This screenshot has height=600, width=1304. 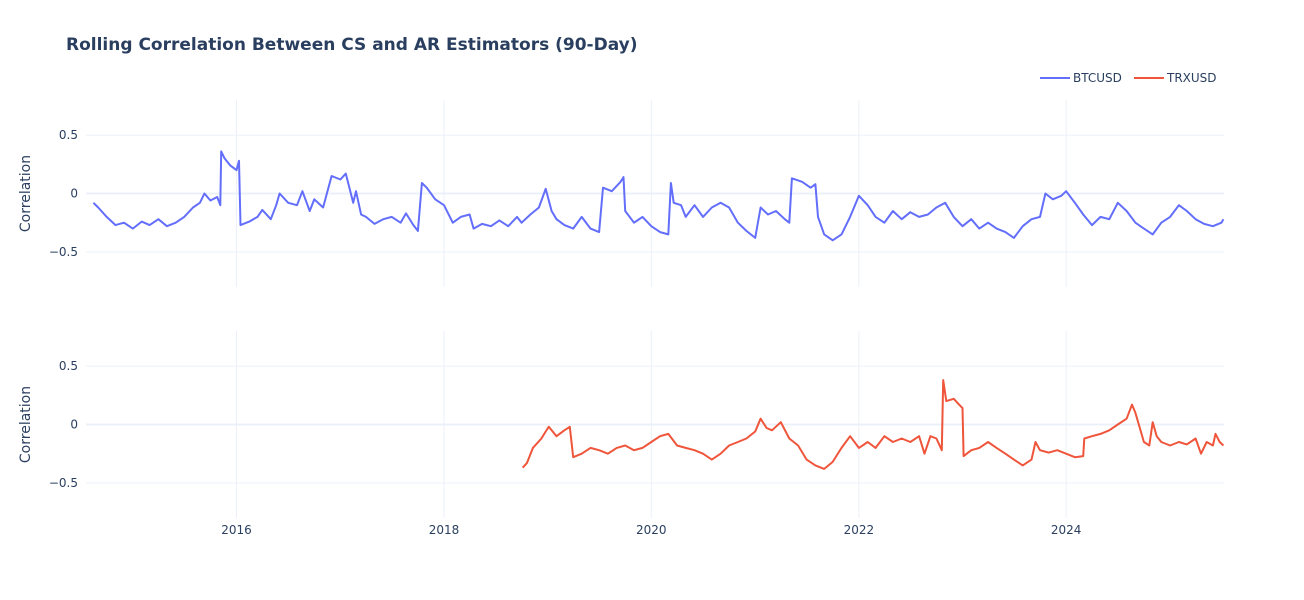 What do you see at coordinates (236, 530) in the screenshot?
I see `x-tick-label: 2016` at bounding box center [236, 530].